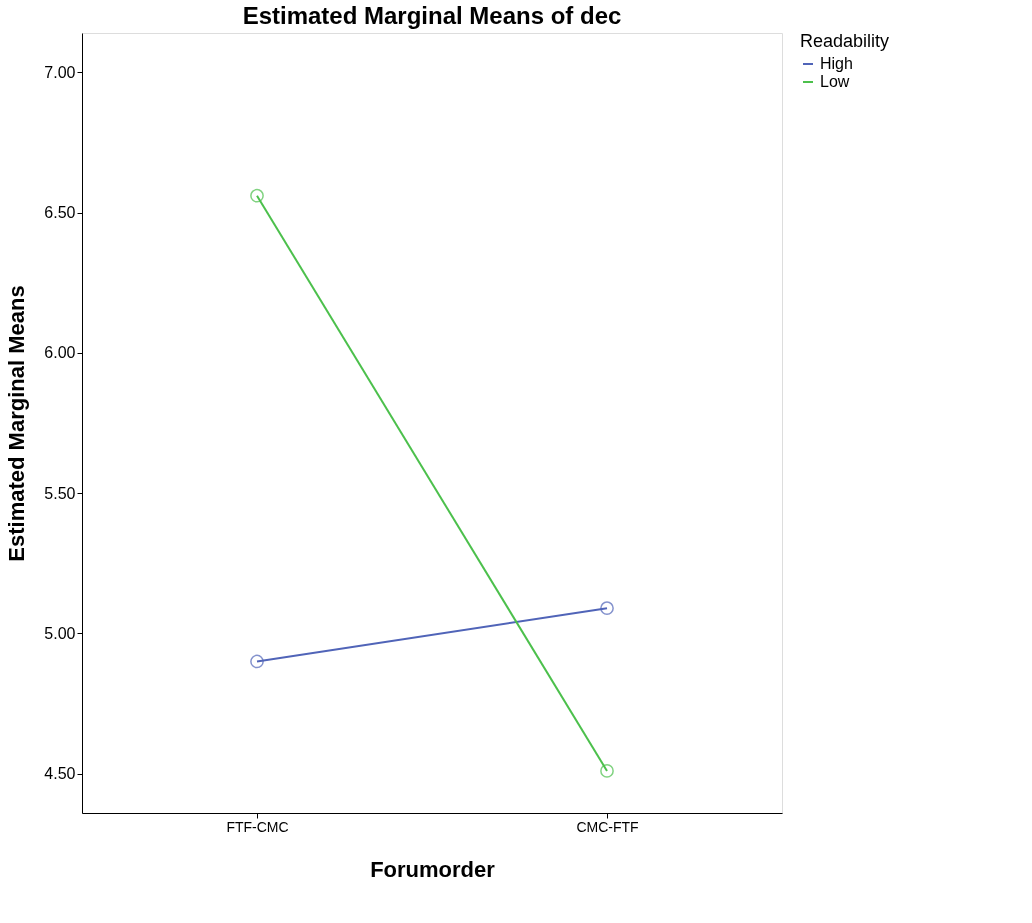 The height and width of the screenshot is (923, 1032). I want to click on y-tick-label: 5.00, so click(60, 633).